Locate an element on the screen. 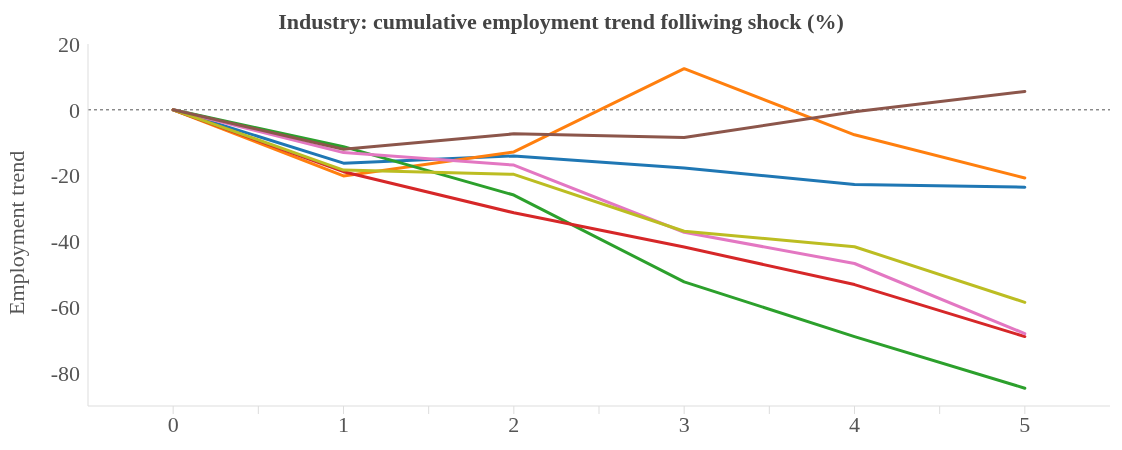 This screenshot has width=1122, height=450. x-tick-label: 0 is located at coordinates (173, 424).